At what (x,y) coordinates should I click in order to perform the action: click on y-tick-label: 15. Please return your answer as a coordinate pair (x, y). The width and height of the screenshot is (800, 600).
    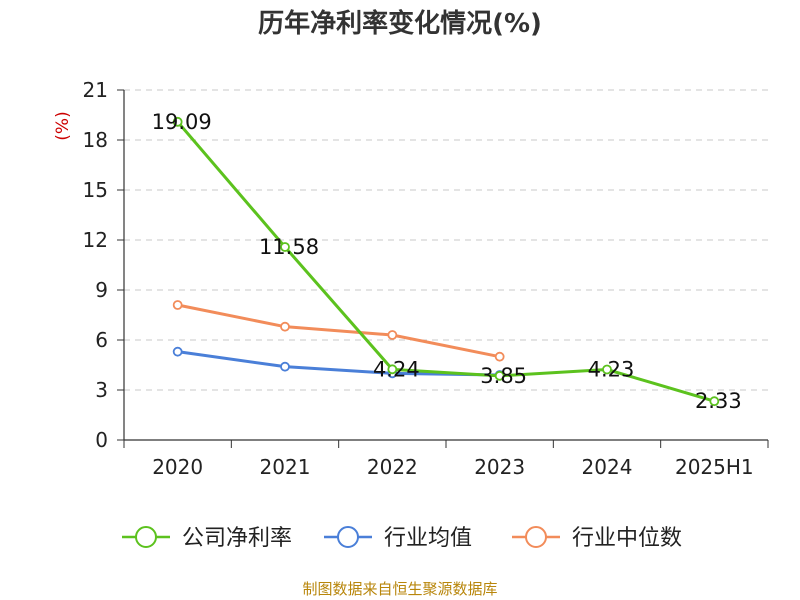
    Looking at the image, I should click on (95, 190).